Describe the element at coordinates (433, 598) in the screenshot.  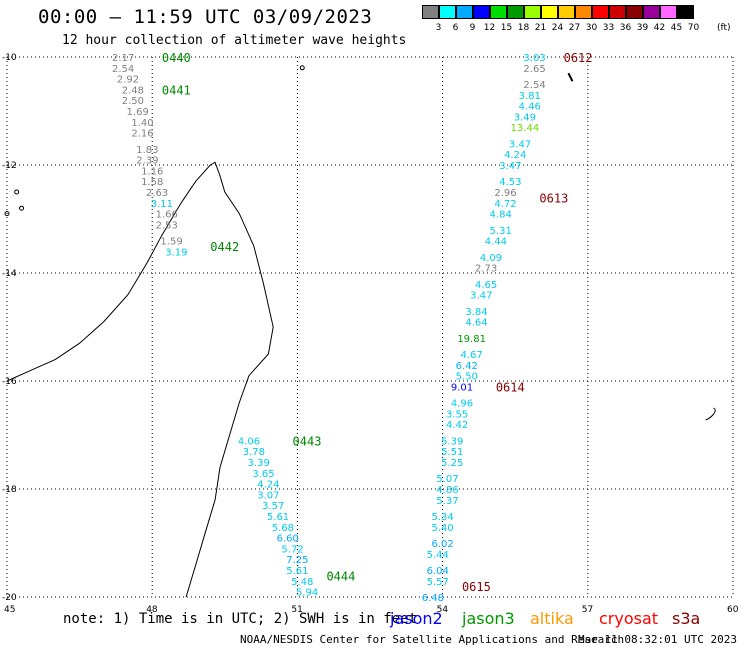
I see `wave-height-value: 6.48` at that location.